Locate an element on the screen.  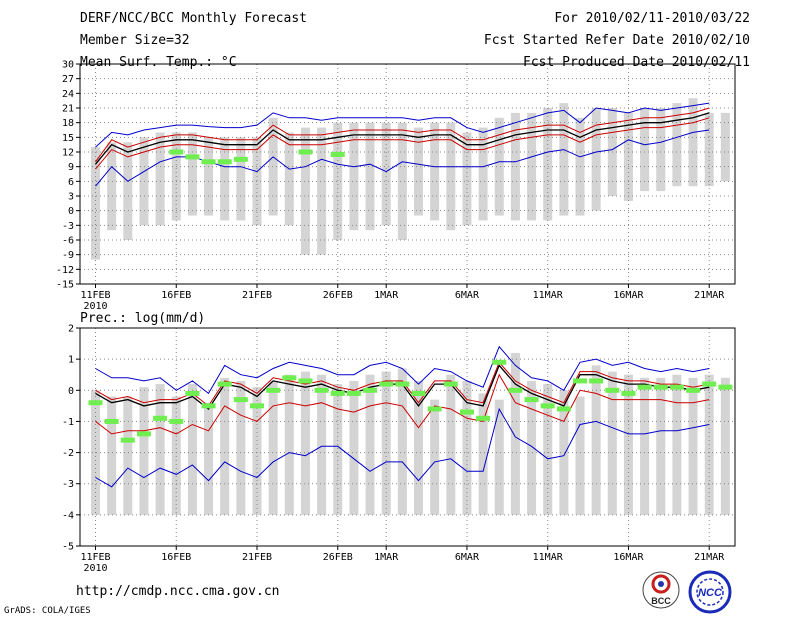
temp-y-tick-label: -9 is located at coordinates (68, 255).